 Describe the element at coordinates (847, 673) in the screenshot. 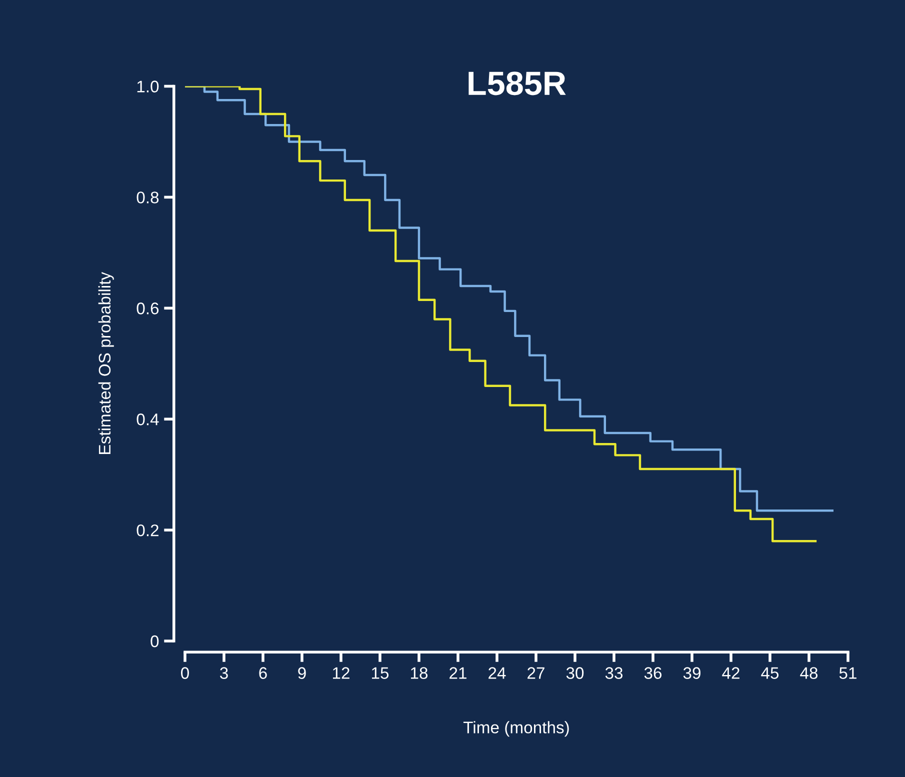

I see `x-tick-label: 51` at that location.